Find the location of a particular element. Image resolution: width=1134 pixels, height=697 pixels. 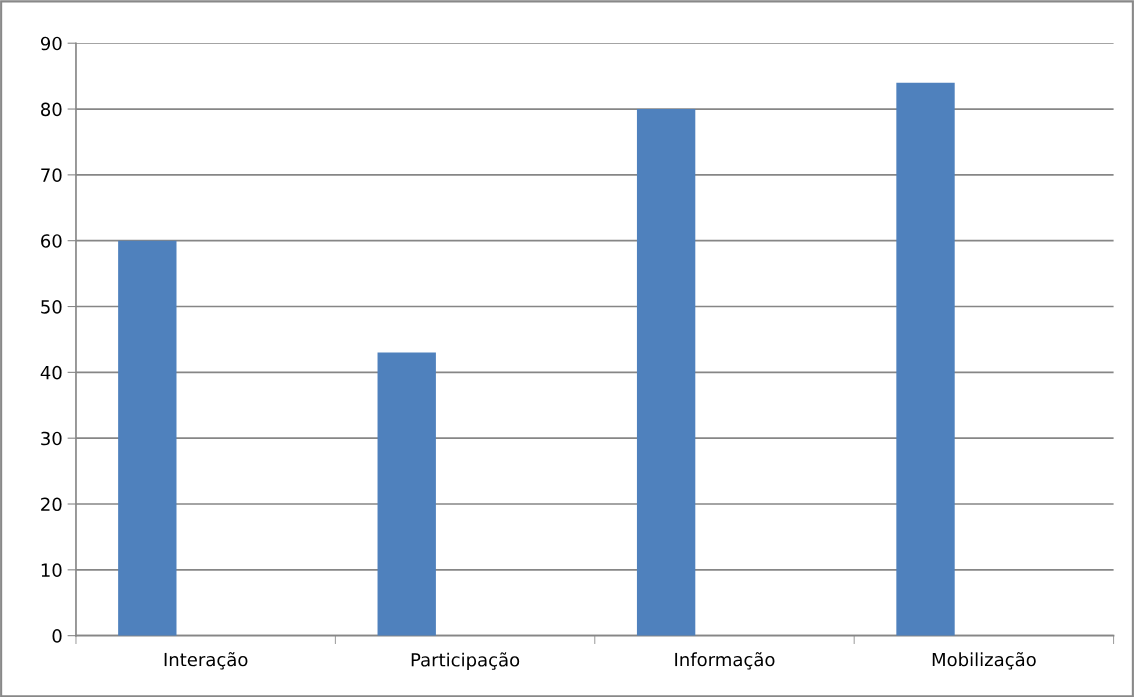

x-tick-label: Mobilização is located at coordinates (984, 661).